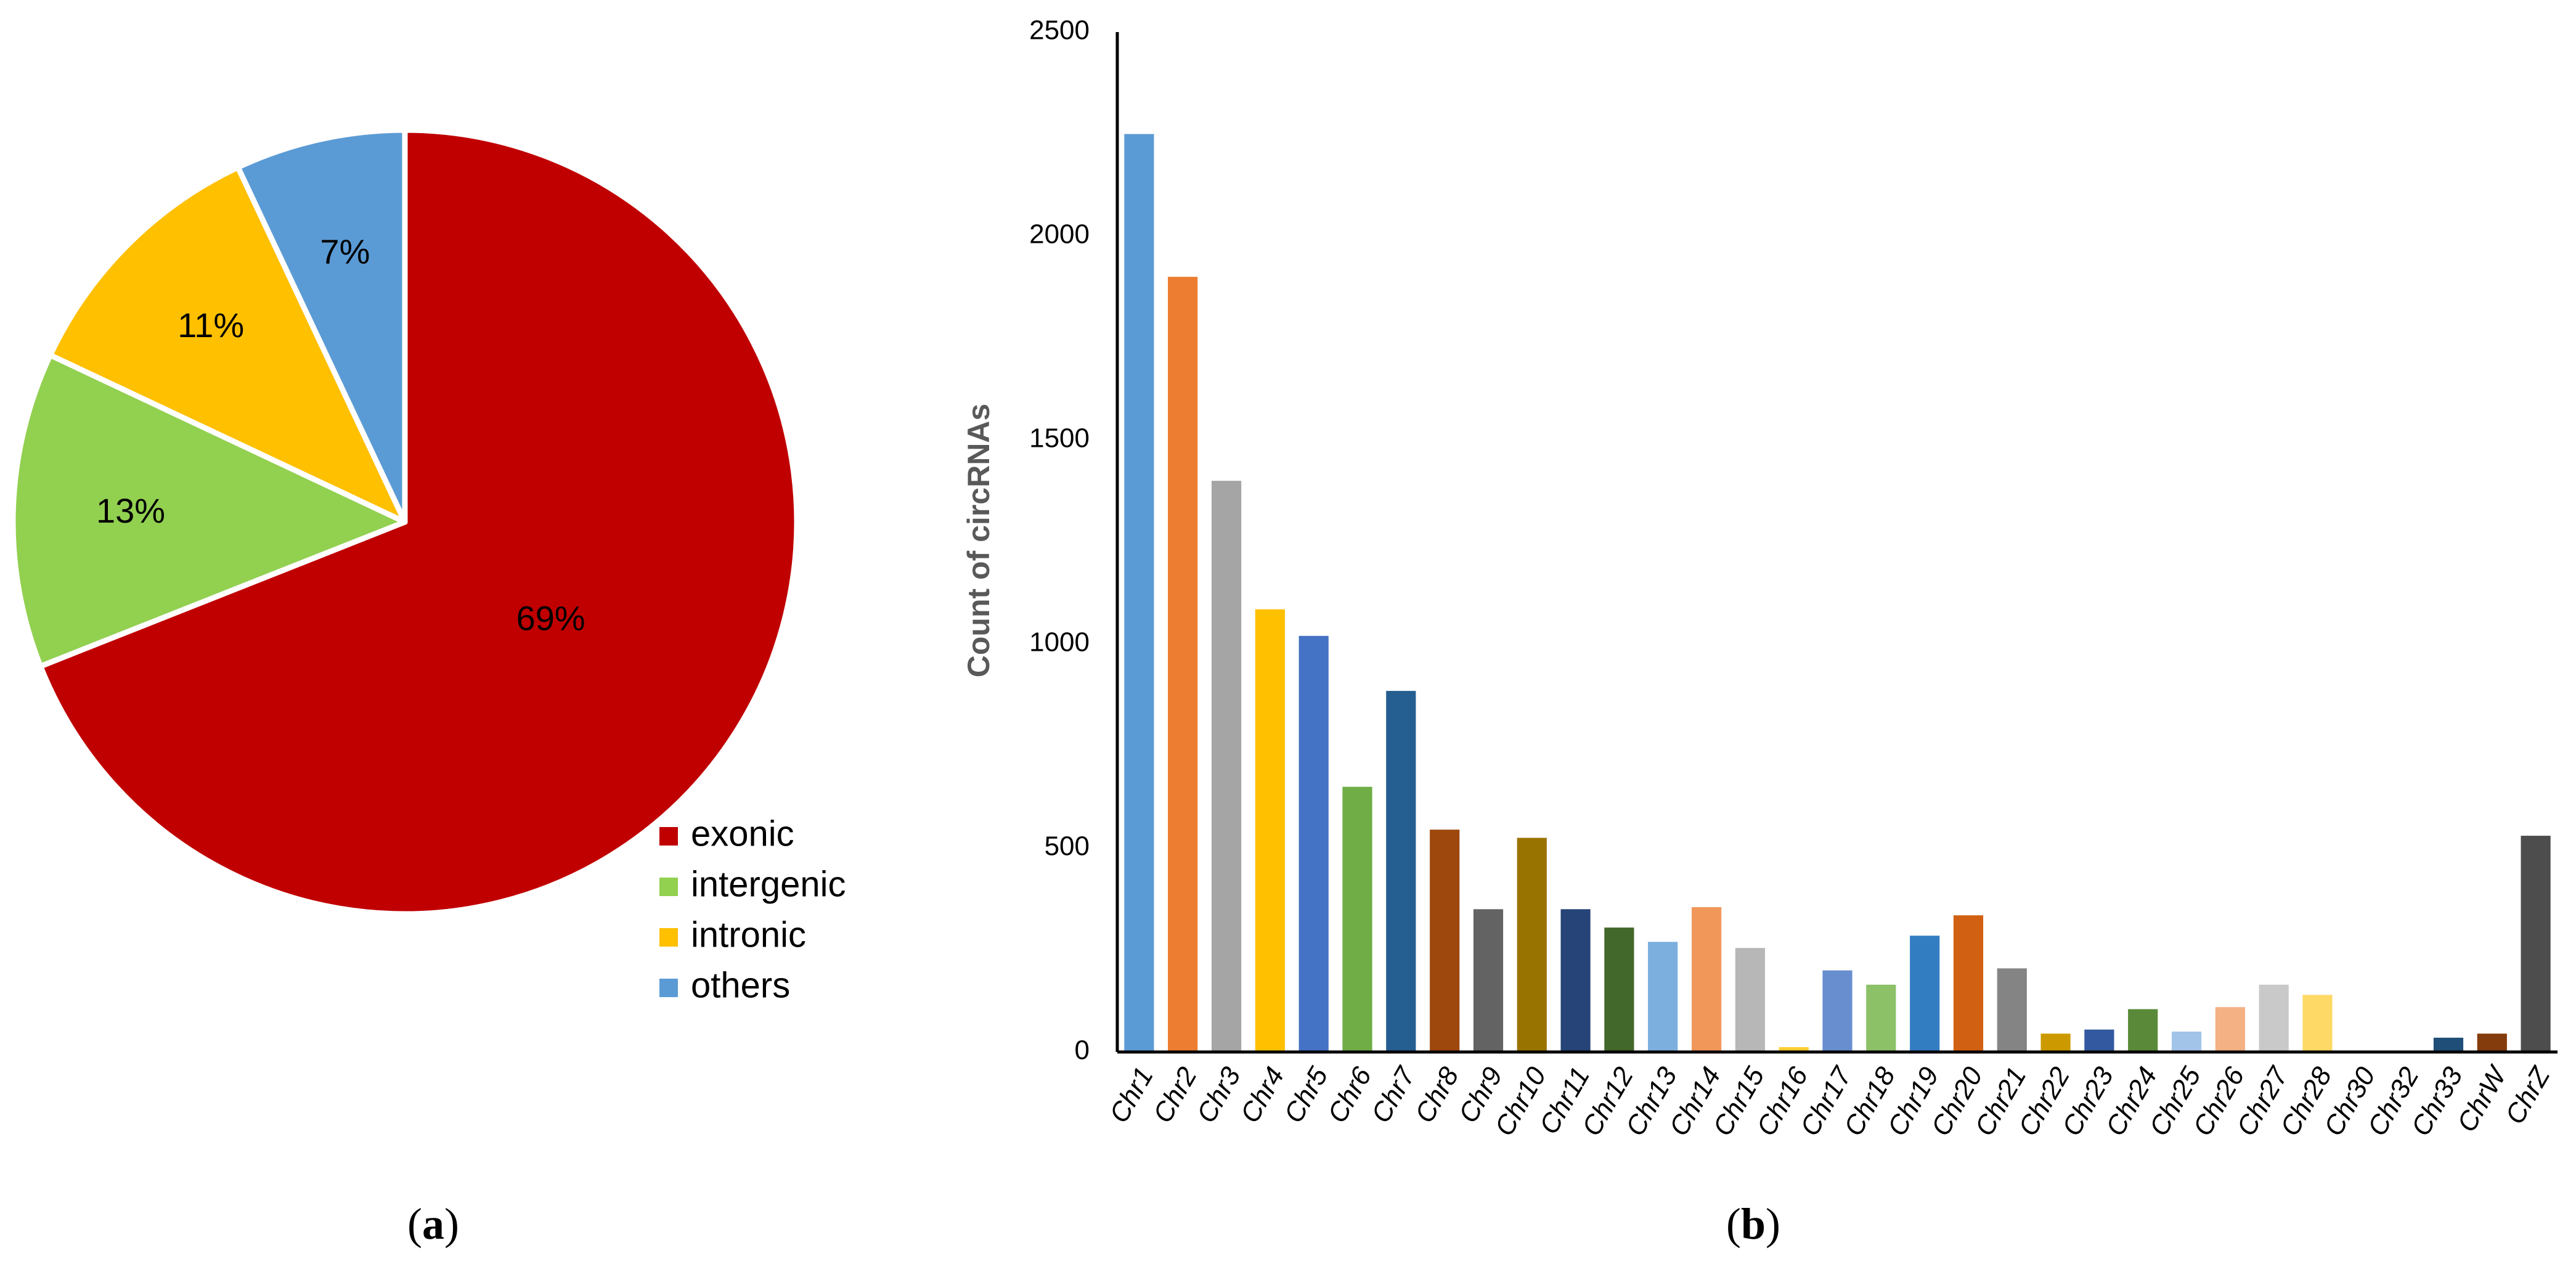 The image size is (2576, 1272). What do you see at coordinates (743, 833) in the screenshot?
I see `legend-label-exonic: exonic` at bounding box center [743, 833].